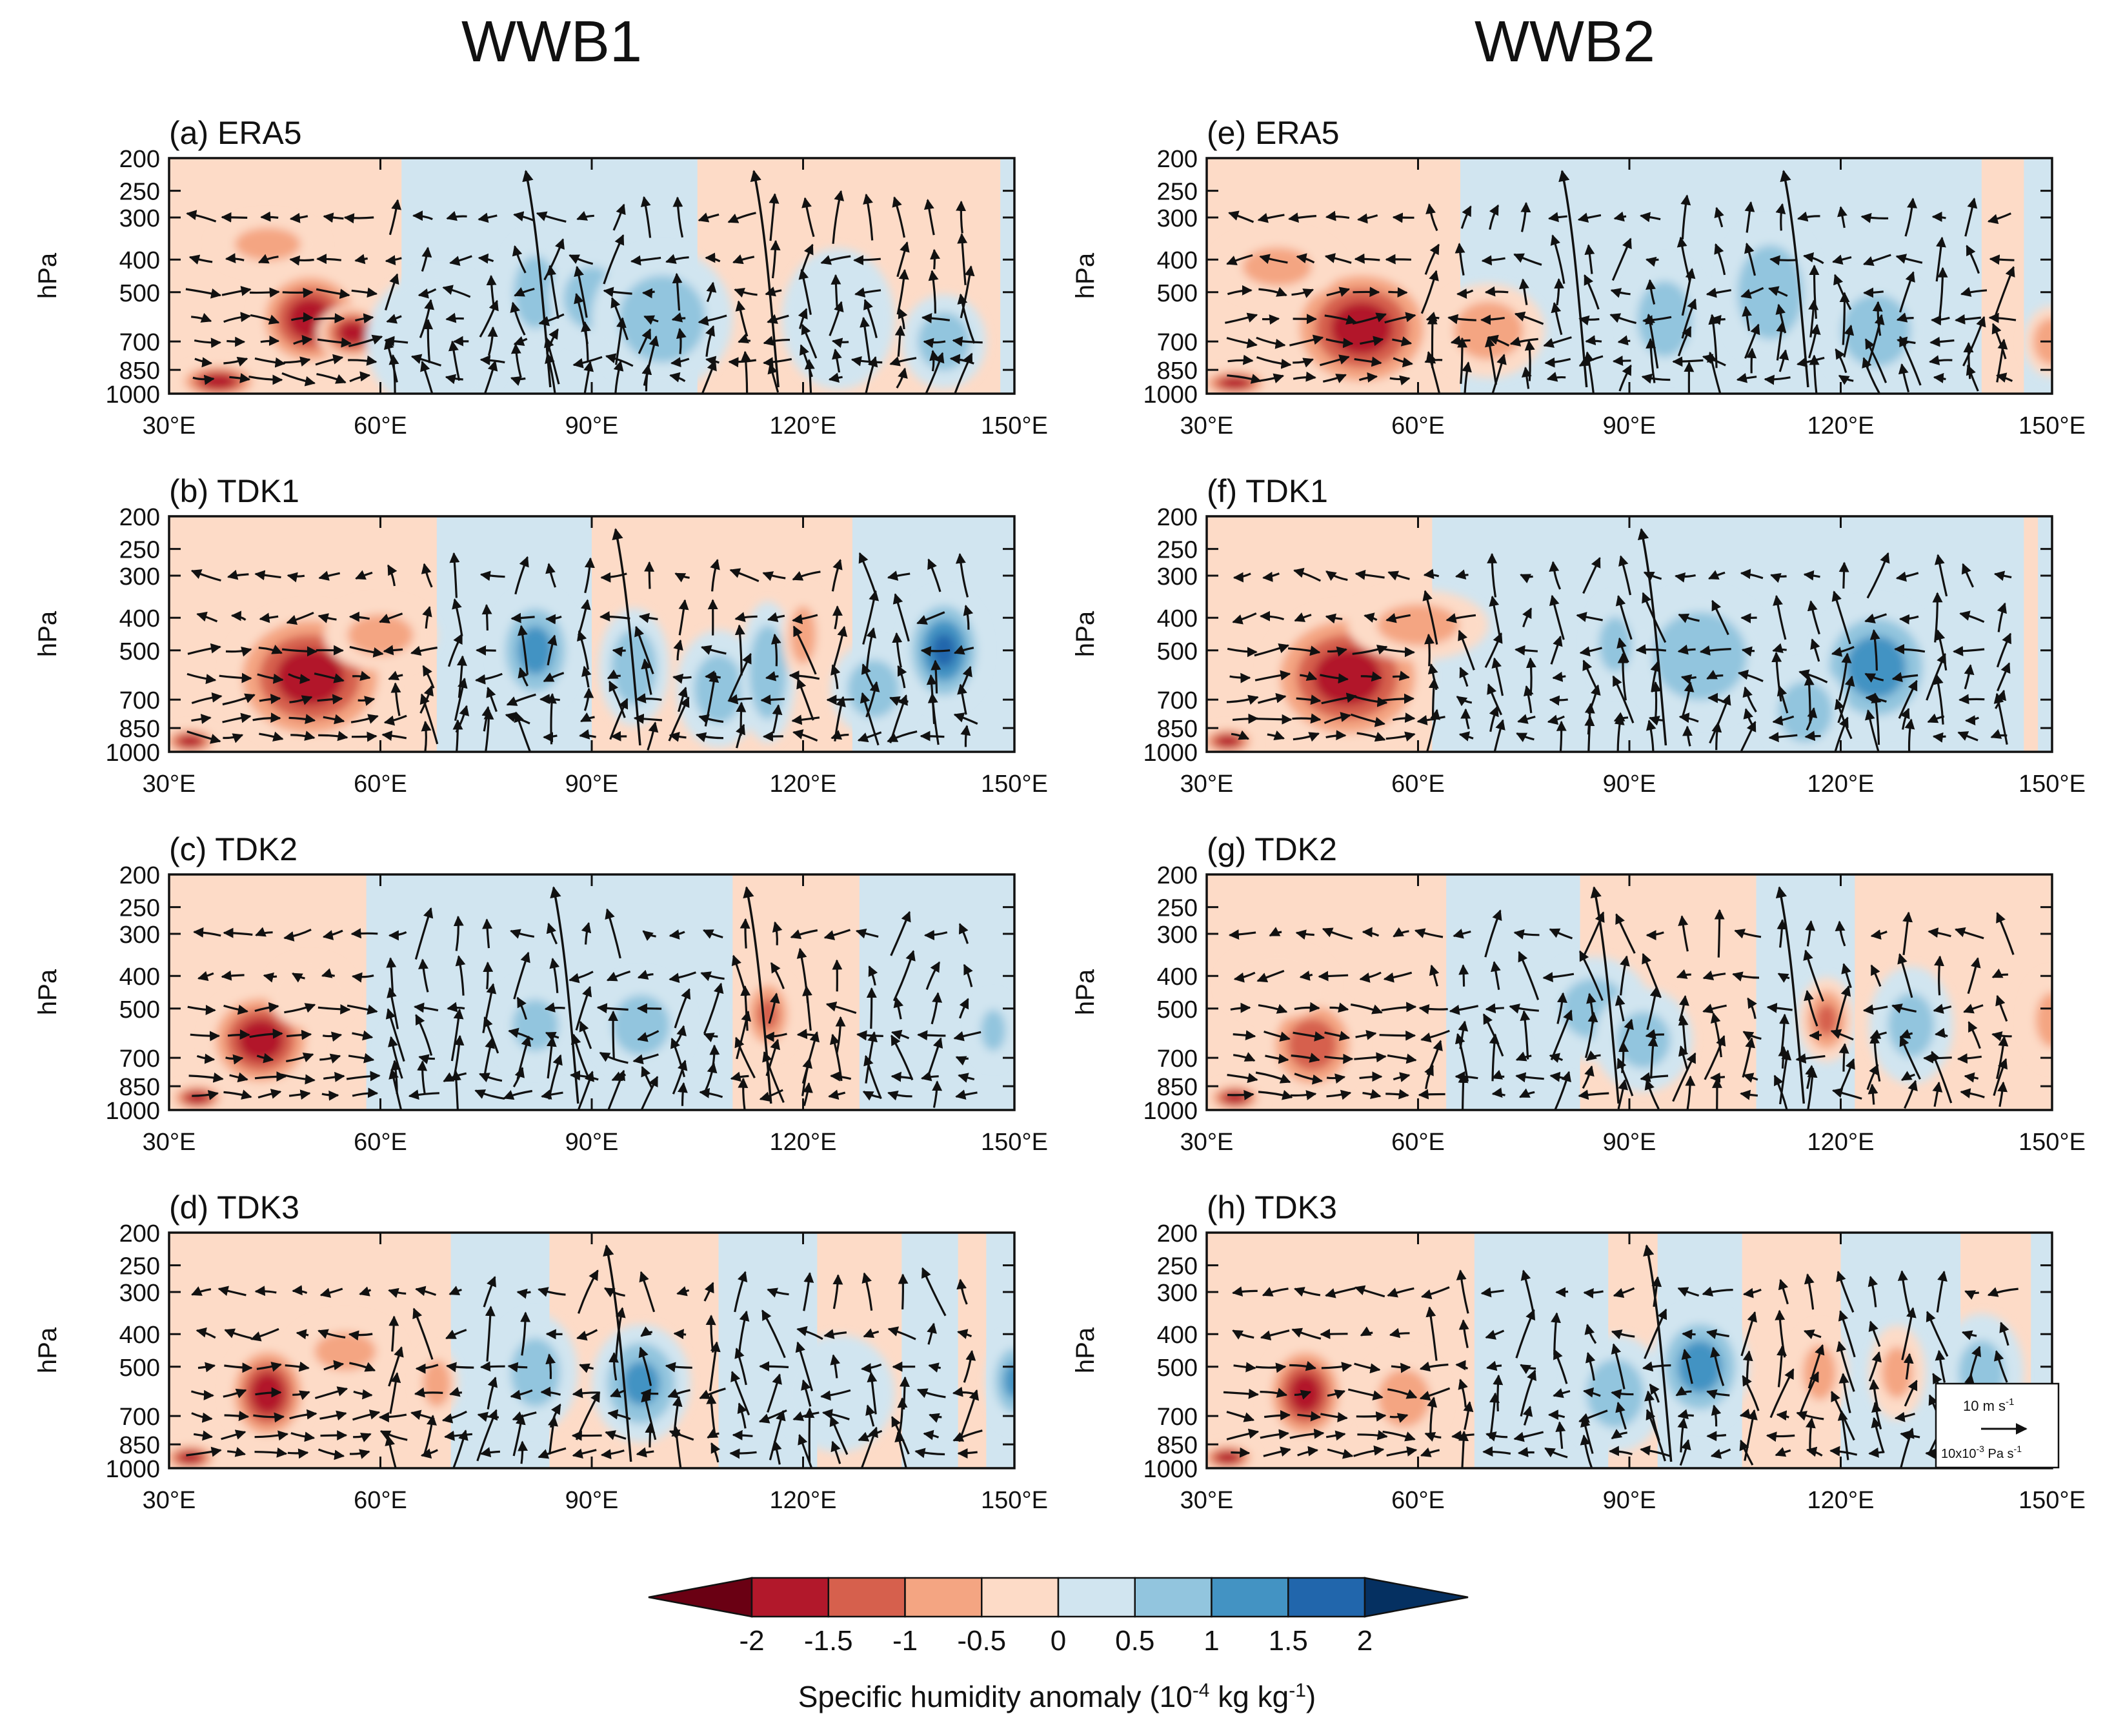 The height and width of the screenshot is (1736, 2114). What do you see at coordinates (828, 1641) in the screenshot?
I see `colorbar-tick-label: -1.5` at bounding box center [828, 1641].